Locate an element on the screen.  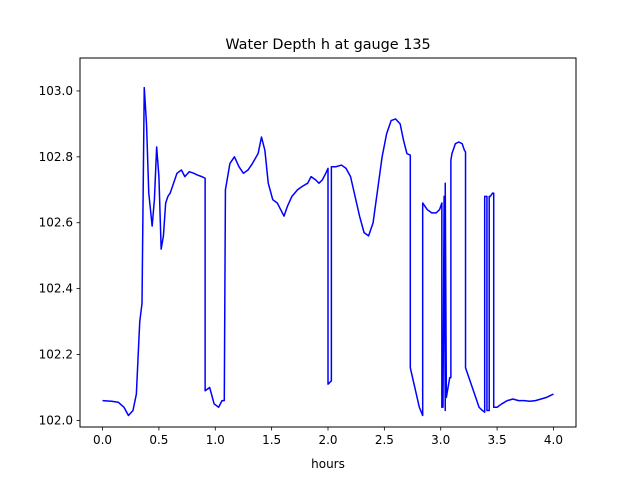
y-tick-label: 102.0 is located at coordinates (56, 420).